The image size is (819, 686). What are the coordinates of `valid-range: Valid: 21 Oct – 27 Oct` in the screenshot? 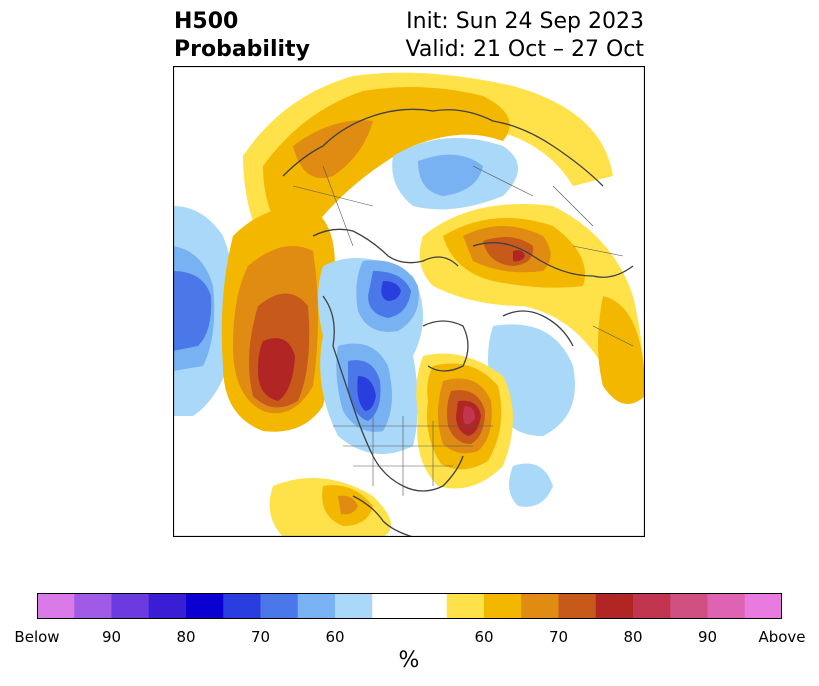 It's located at (524, 49).